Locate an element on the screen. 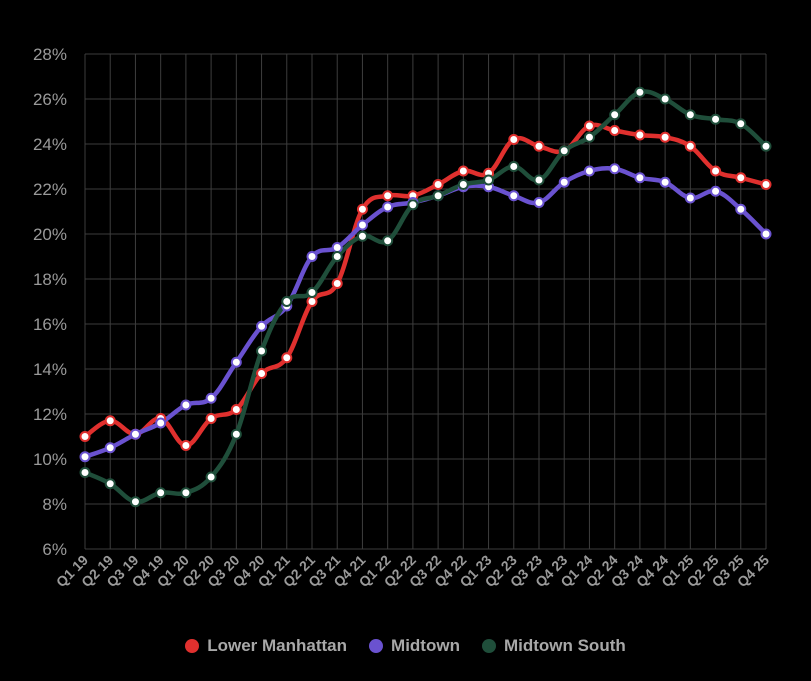 The width and height of the screenshot is (811, 681). legend-item-midtown: Midtown is located at coordinates (414, 646).